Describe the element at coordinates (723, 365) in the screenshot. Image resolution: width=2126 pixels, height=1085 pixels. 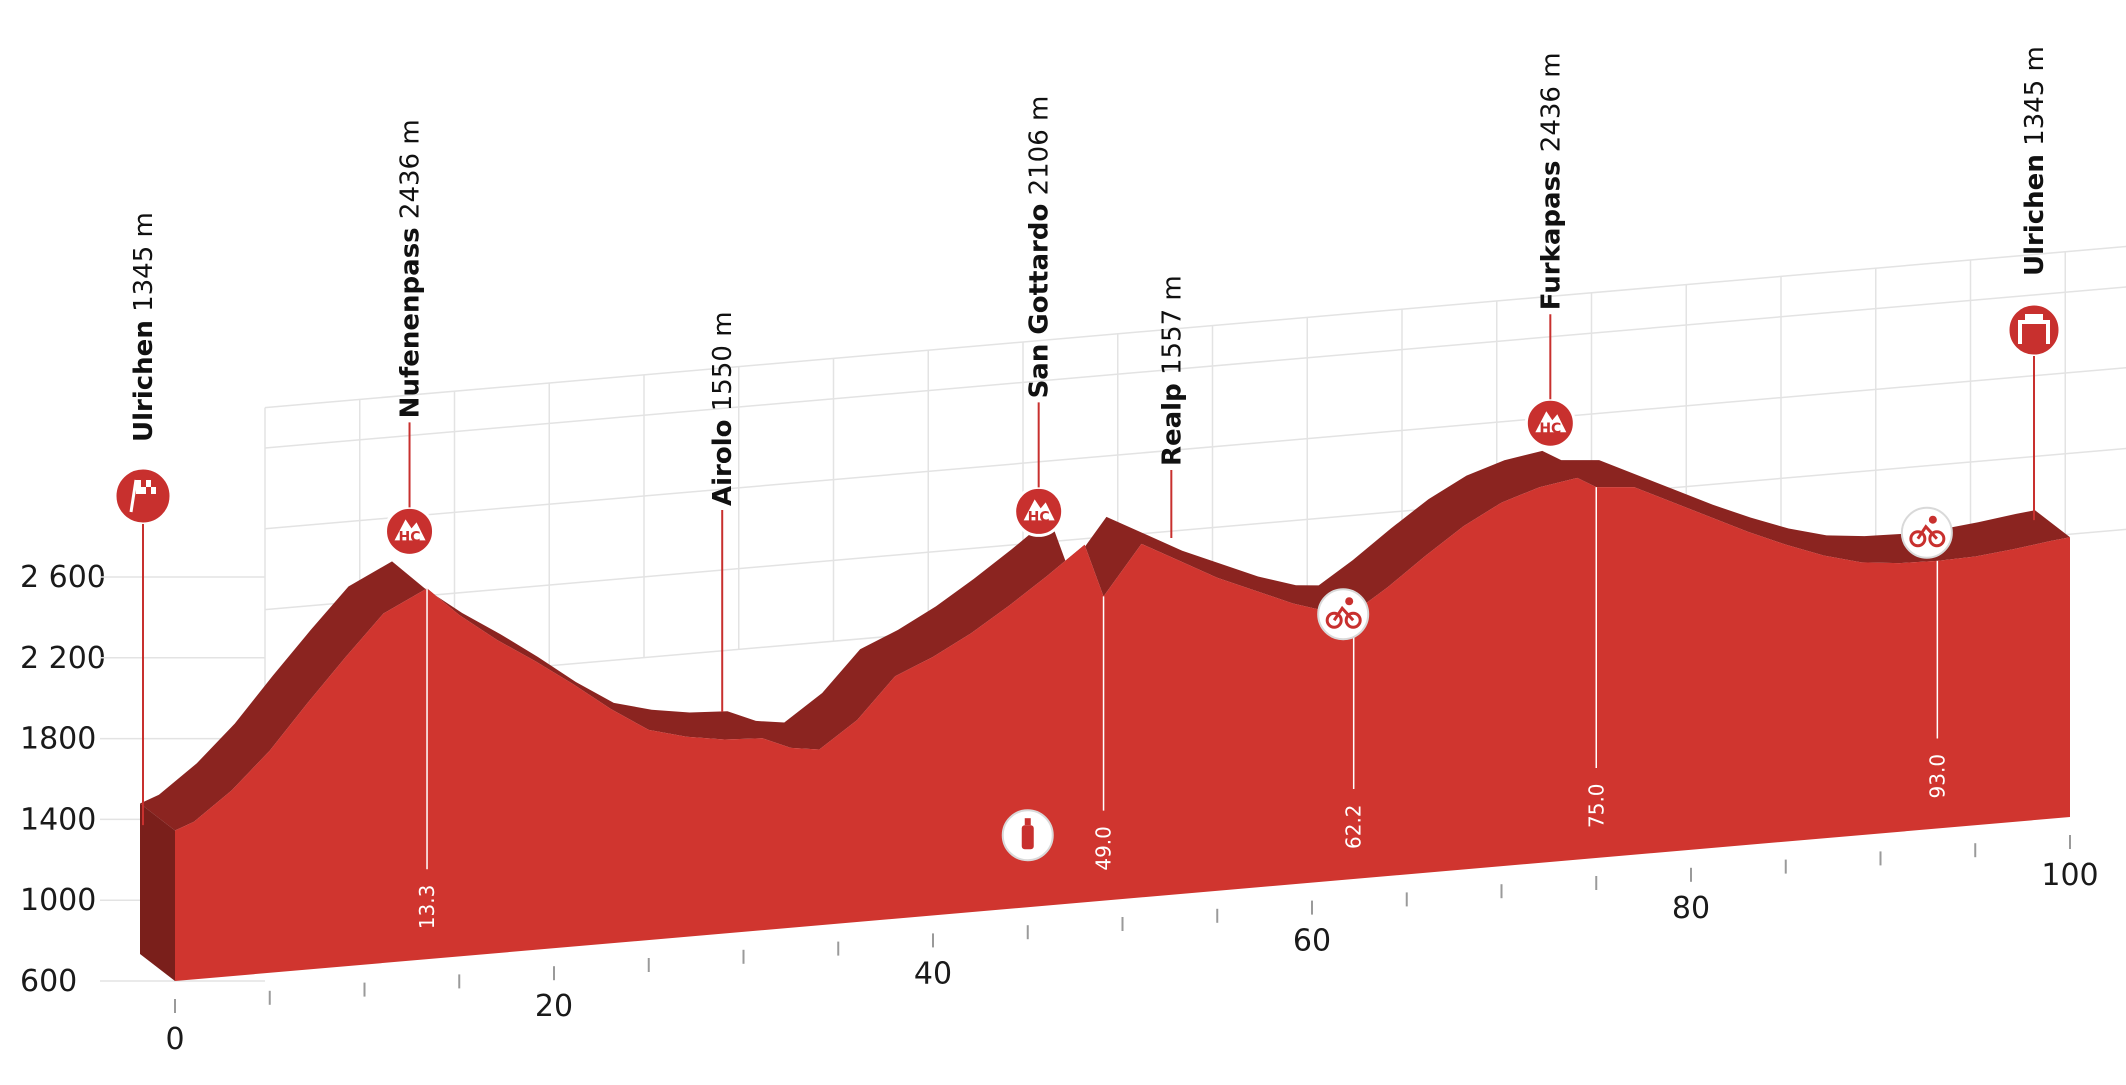
I see `place-elevation: 1550 m` at that location.